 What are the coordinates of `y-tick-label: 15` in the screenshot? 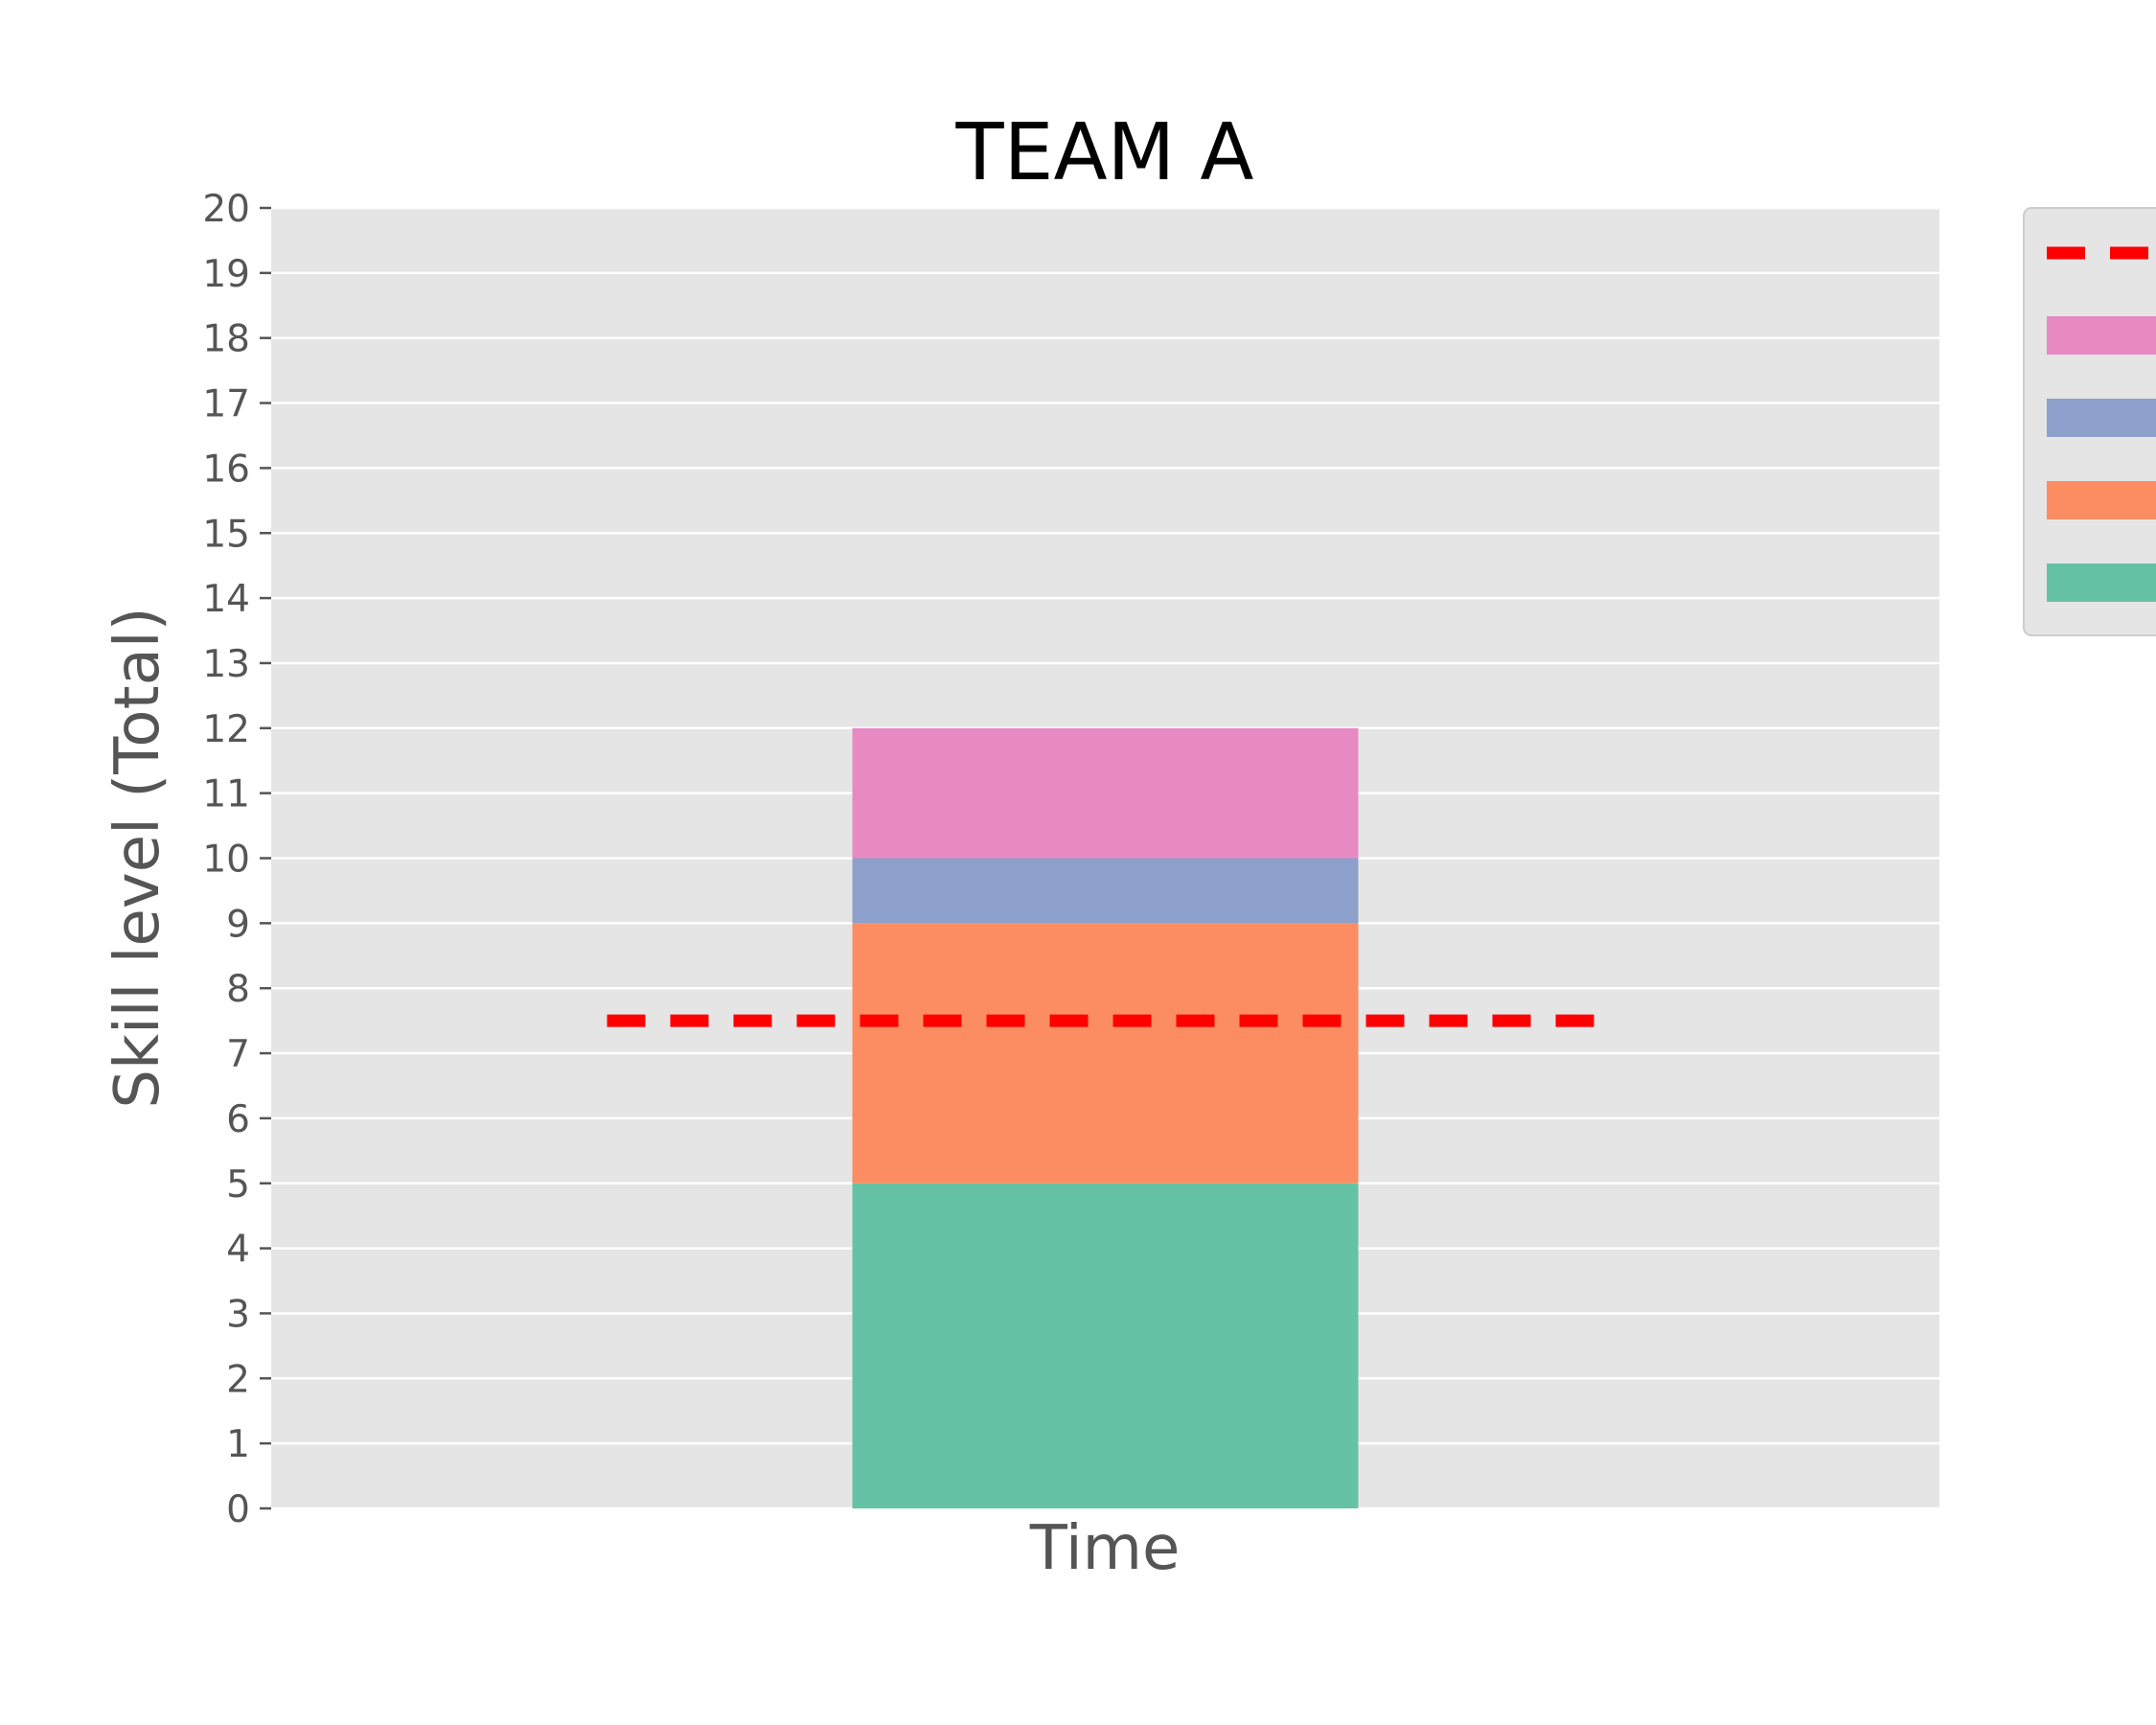 It's located at (226, 534).